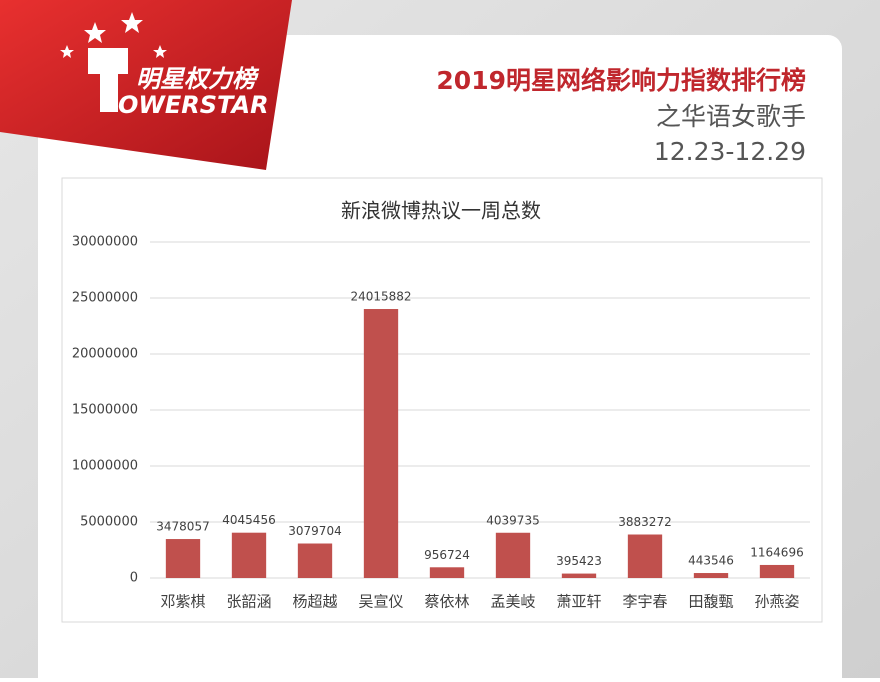  What do you see at coordinates (512, 520) in the screenshot?
I see `value-label: 4039735` at bounding box center [512, 520].